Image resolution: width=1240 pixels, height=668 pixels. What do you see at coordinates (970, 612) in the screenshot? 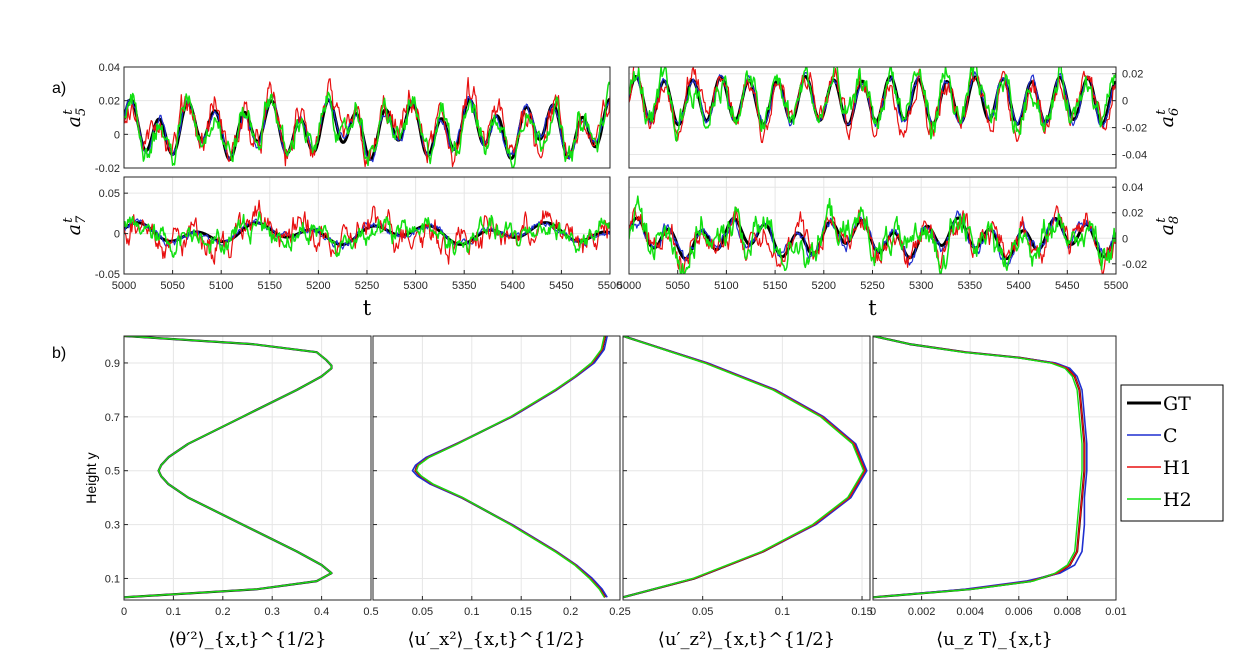
I see `x-tick-label: 0.004` at bounding box center [970, 612].